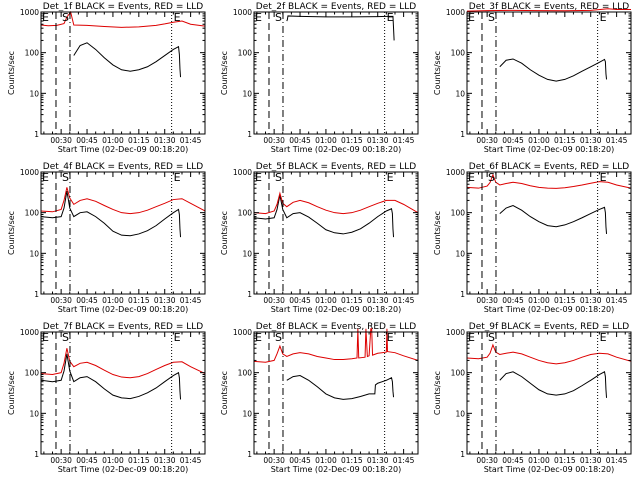 Image resolution: width=640 pixels, height=480 pixels. What do you see at coordinates (336, 7) in the screenshot?
I see `panel-title: Det_2f BLACK = Events, RED = LLD` at bounding box center [336, 7].